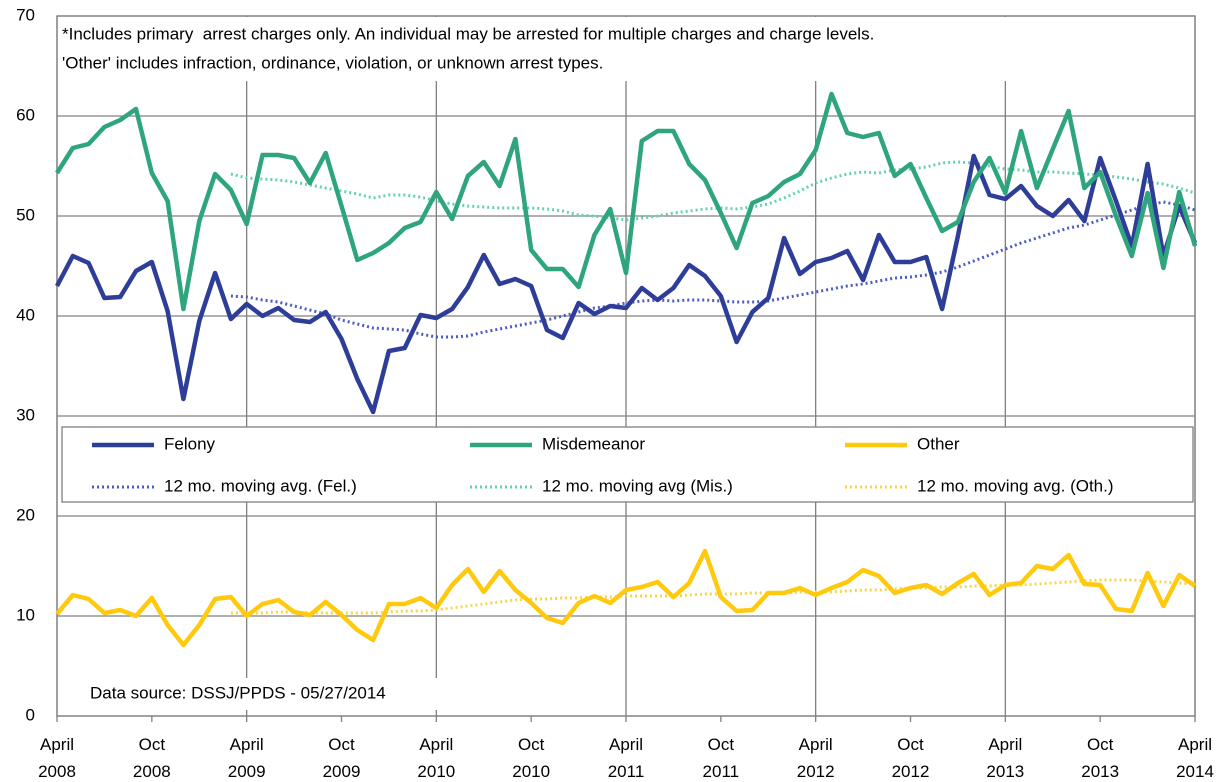 The width and height of the screenshot is (1227, 782). I want to click on legend-label: Other, so click(938, 443).